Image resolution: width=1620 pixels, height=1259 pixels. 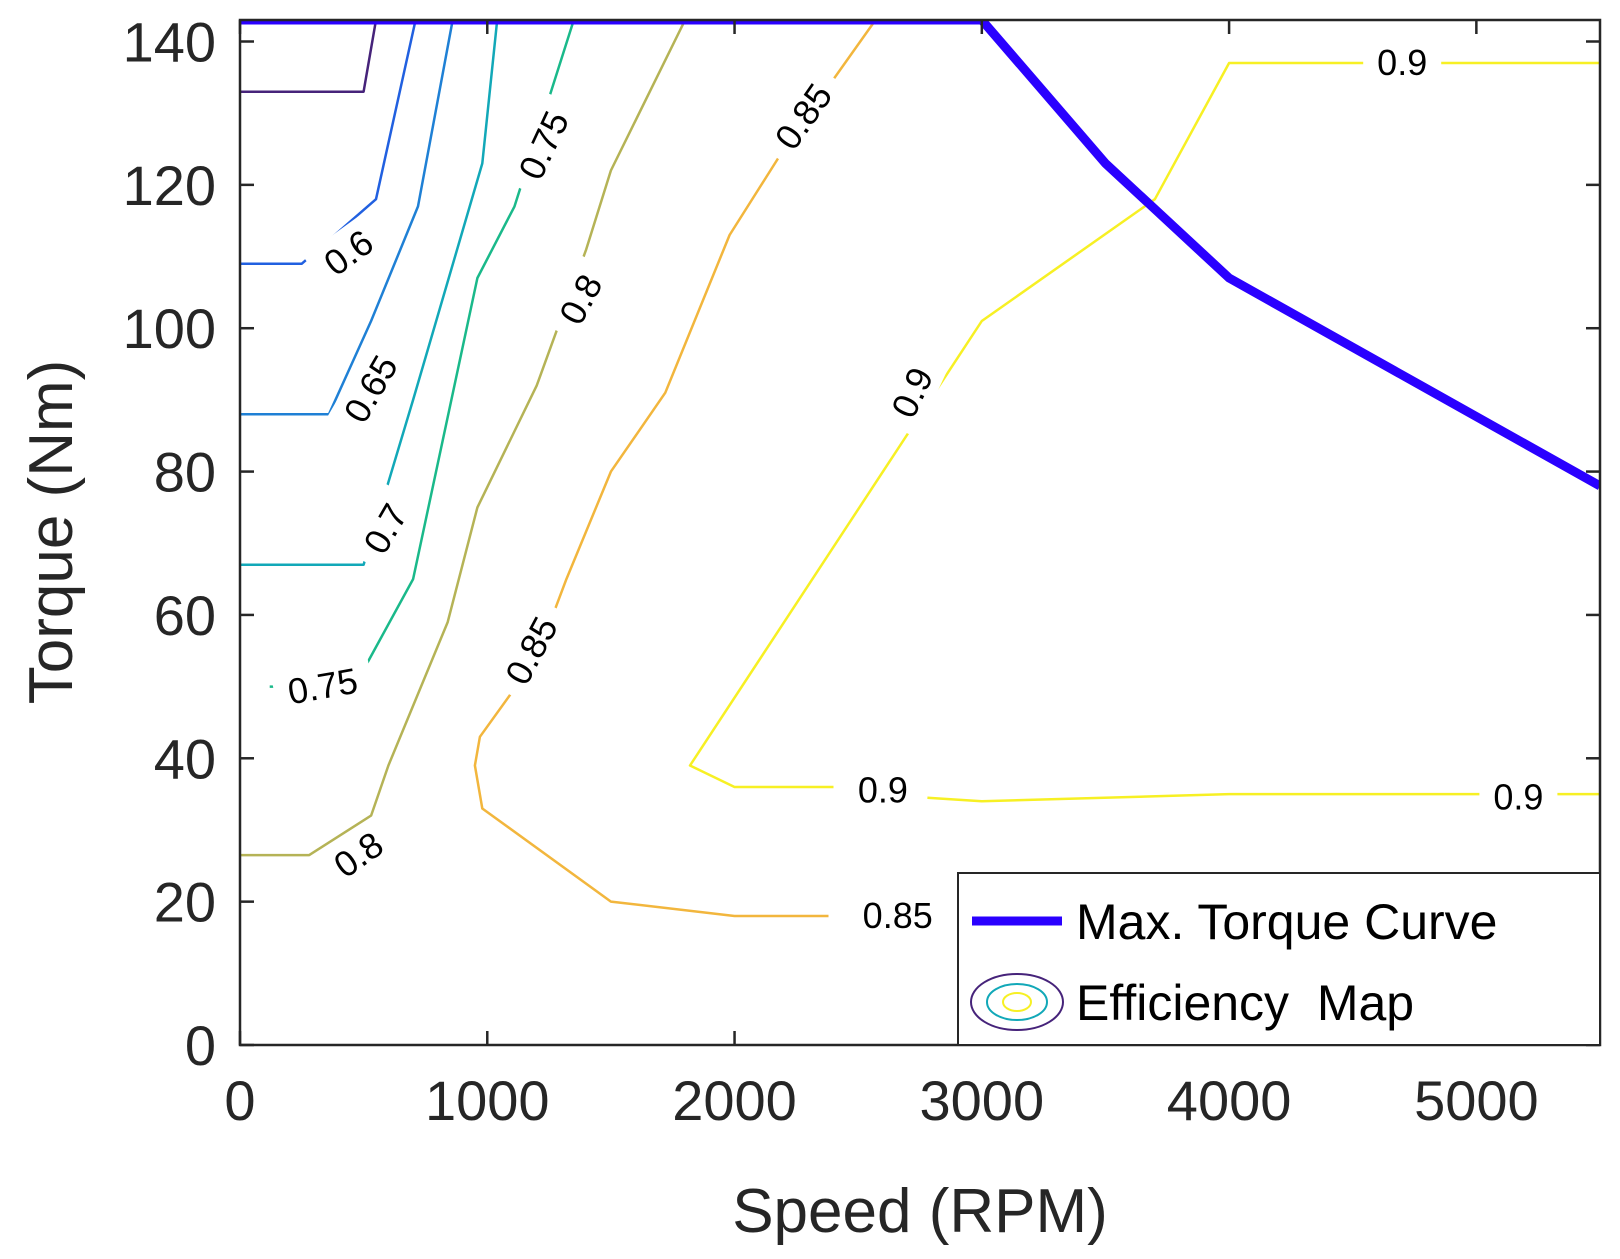 I want to click on contour-label-text: 0.85, so click(x=898, y=915).